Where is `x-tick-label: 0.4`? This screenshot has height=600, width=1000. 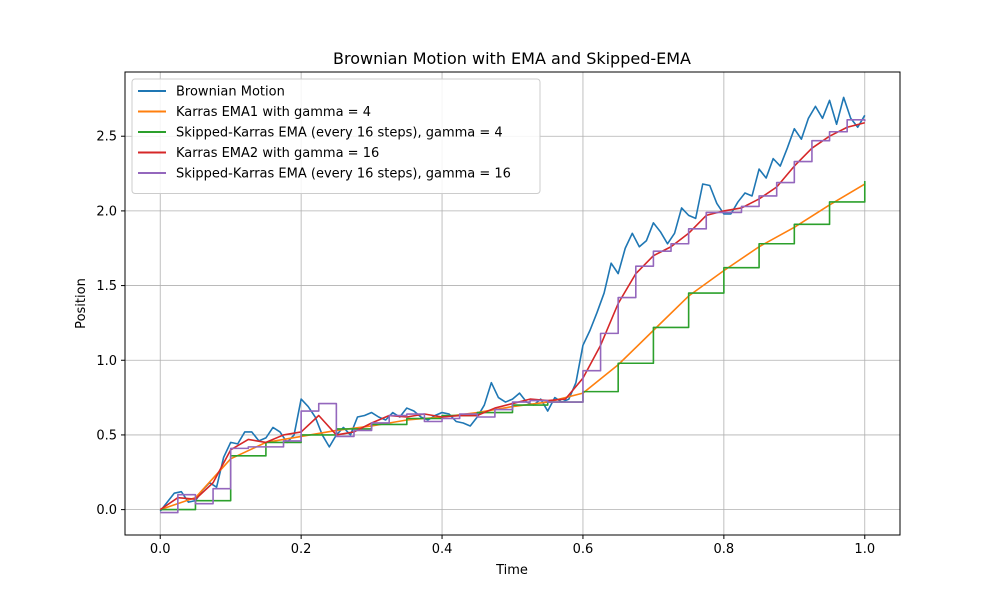 x-tick-label: 0.4 is located at coordinates (442, 549).